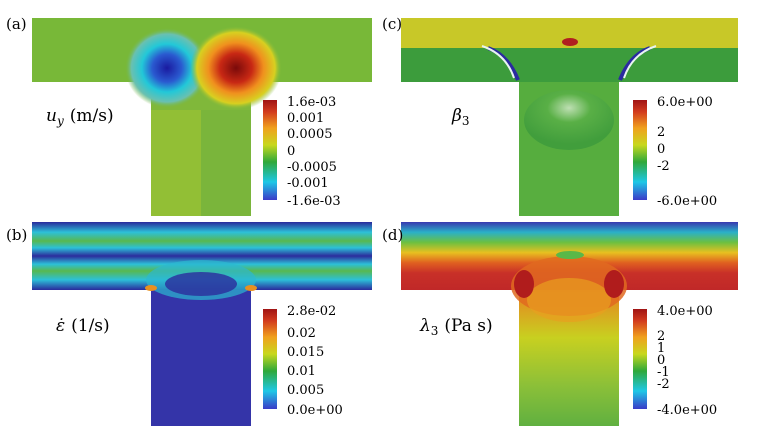  Describe the element at coordinates (270, 359) in the screenshot. I see `panel-b-colorbar` at that location.